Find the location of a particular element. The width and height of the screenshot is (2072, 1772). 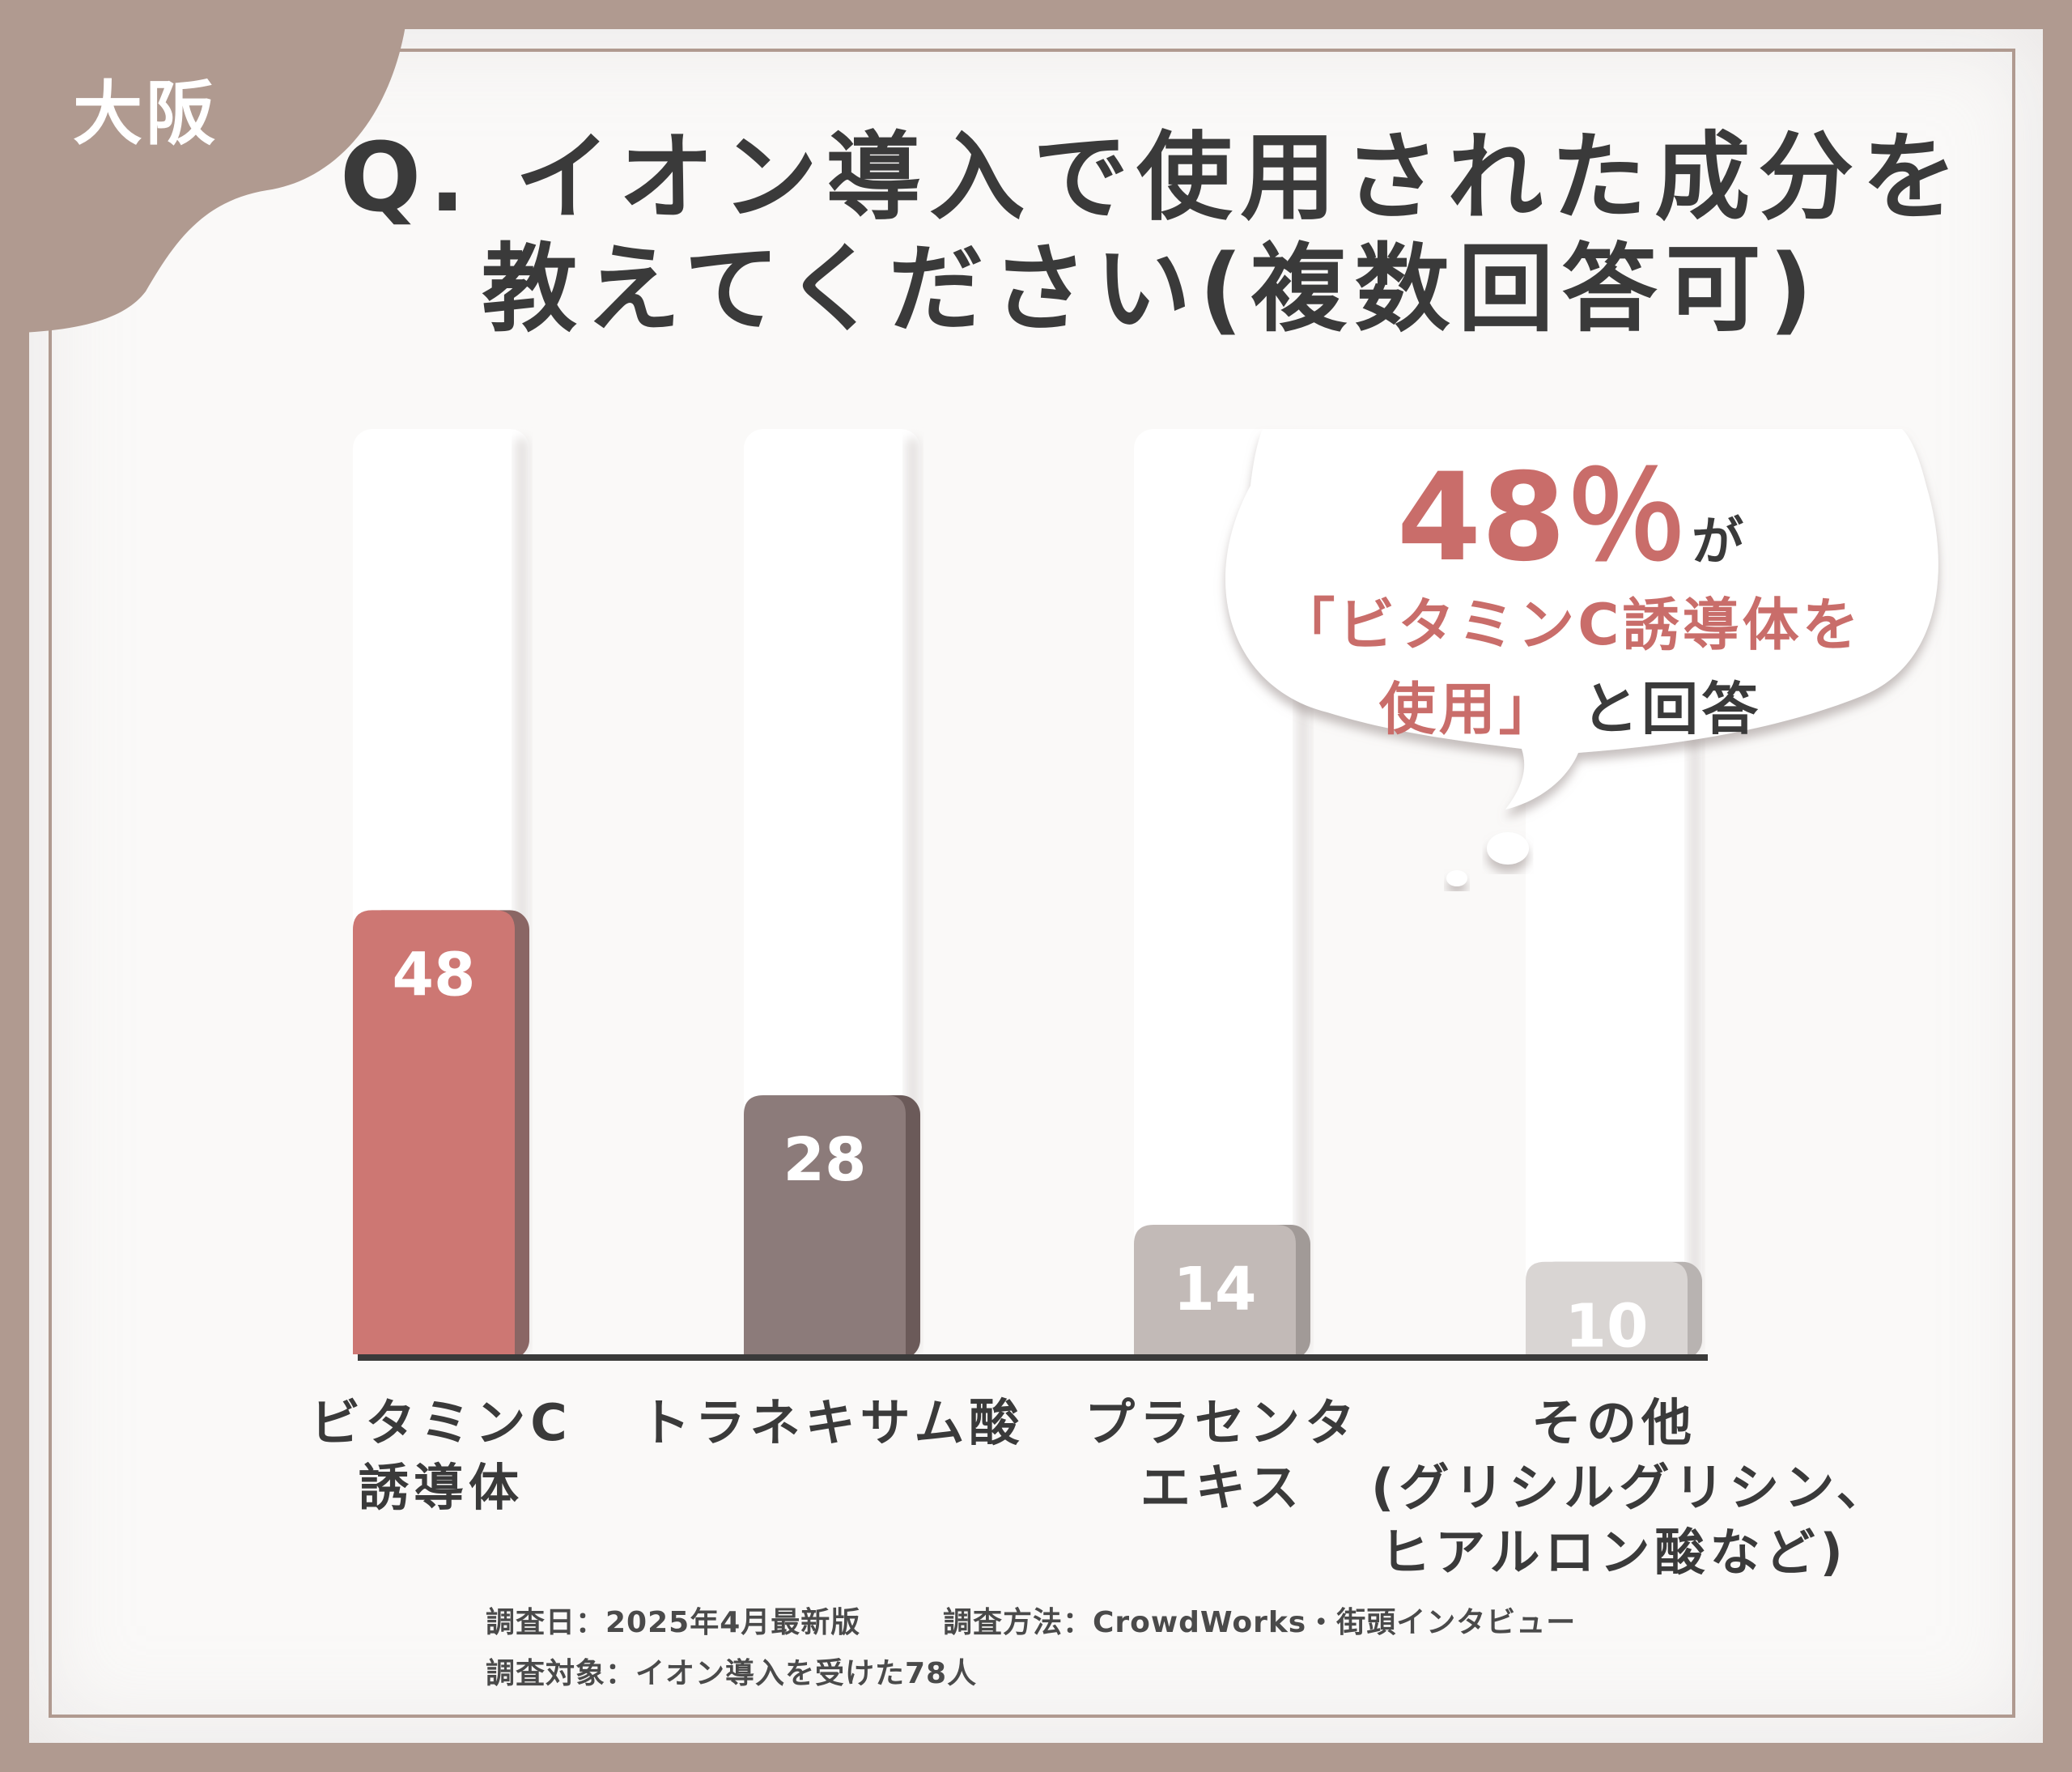

corner-badge-shape is located at coordinates (204, 167).